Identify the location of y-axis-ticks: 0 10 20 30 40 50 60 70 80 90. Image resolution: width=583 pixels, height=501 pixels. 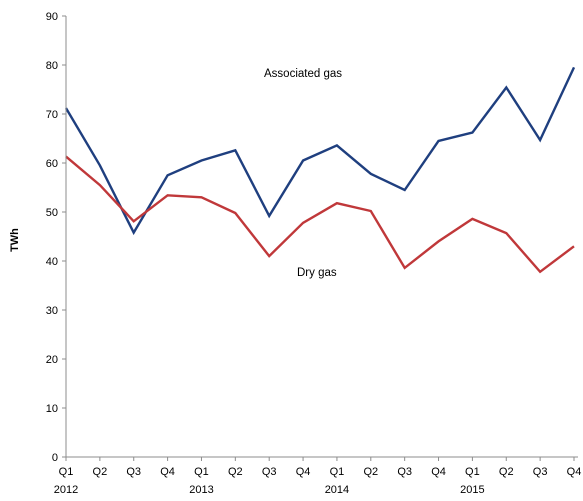
(56, 237).